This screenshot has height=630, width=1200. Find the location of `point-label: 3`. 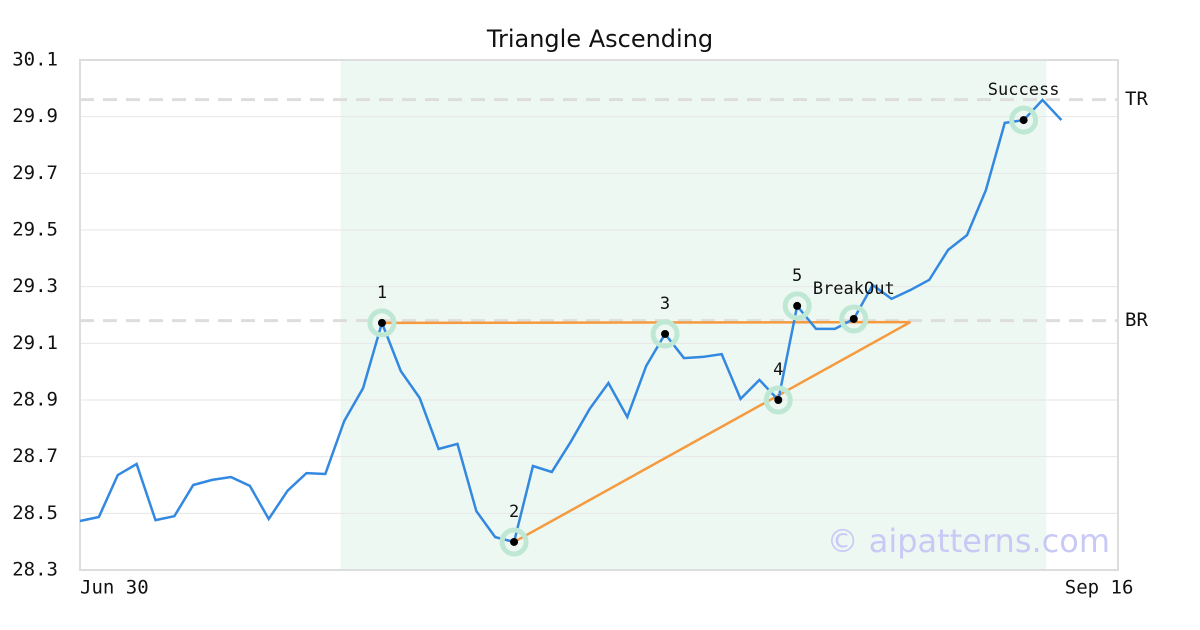

point-label: 3 is located at coordinates (665, 304).